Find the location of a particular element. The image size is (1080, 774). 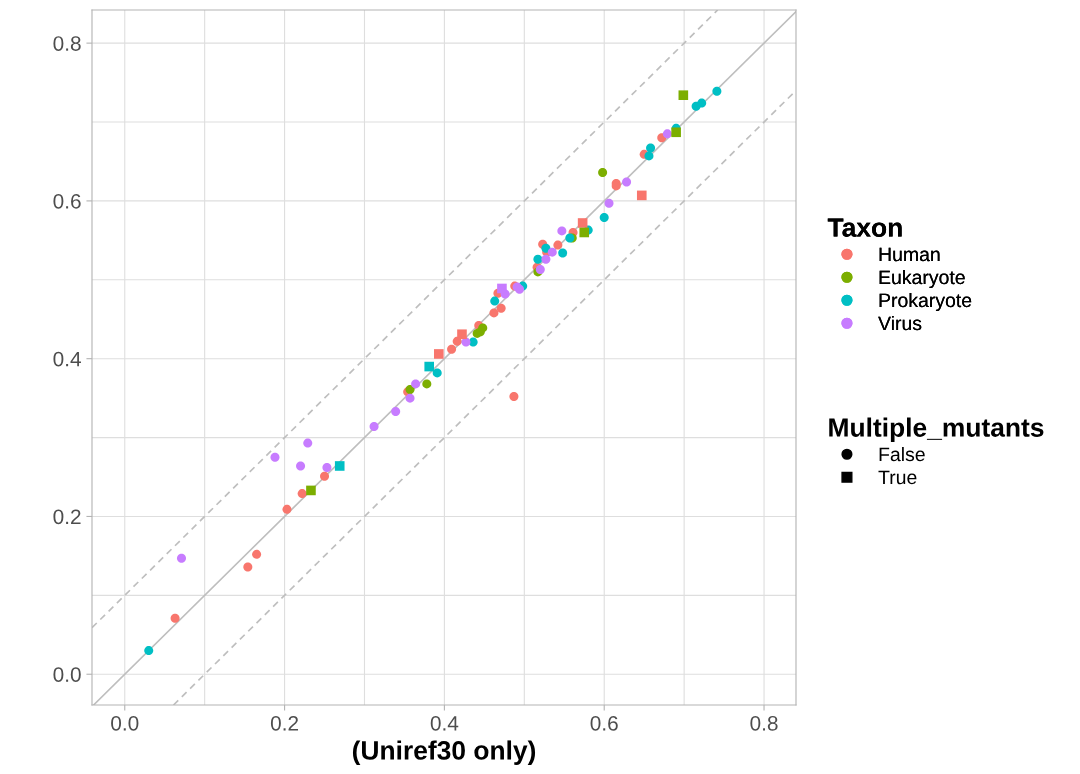

text: False is located at coordinates (902, 454).